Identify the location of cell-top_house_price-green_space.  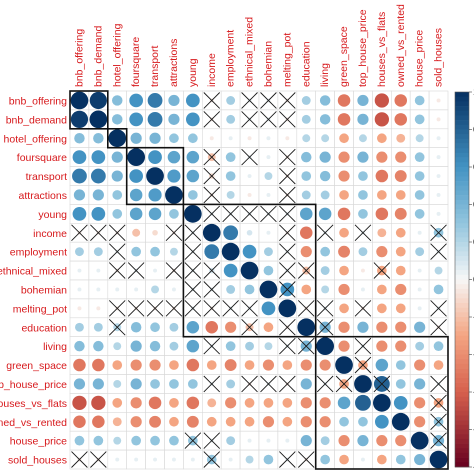
(344, 384).